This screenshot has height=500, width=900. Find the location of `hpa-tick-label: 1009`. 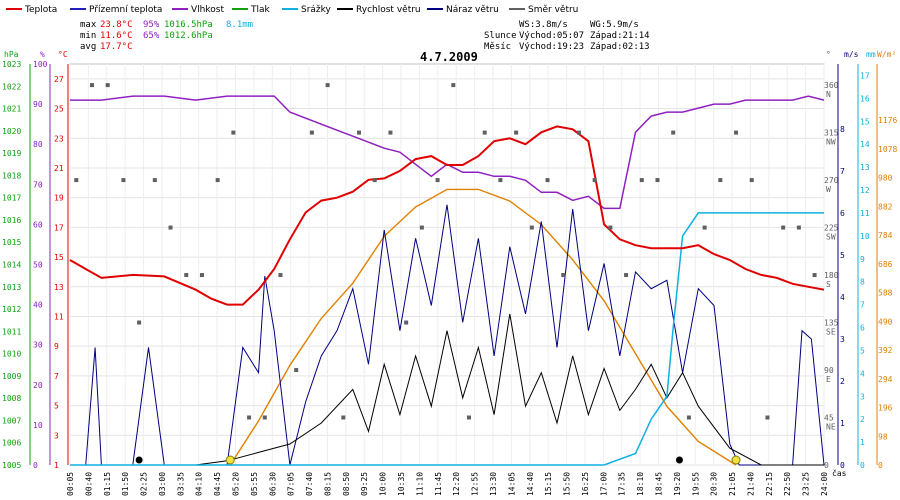

hpa-tick-label: 1009 is located at coordinates (11, 376).